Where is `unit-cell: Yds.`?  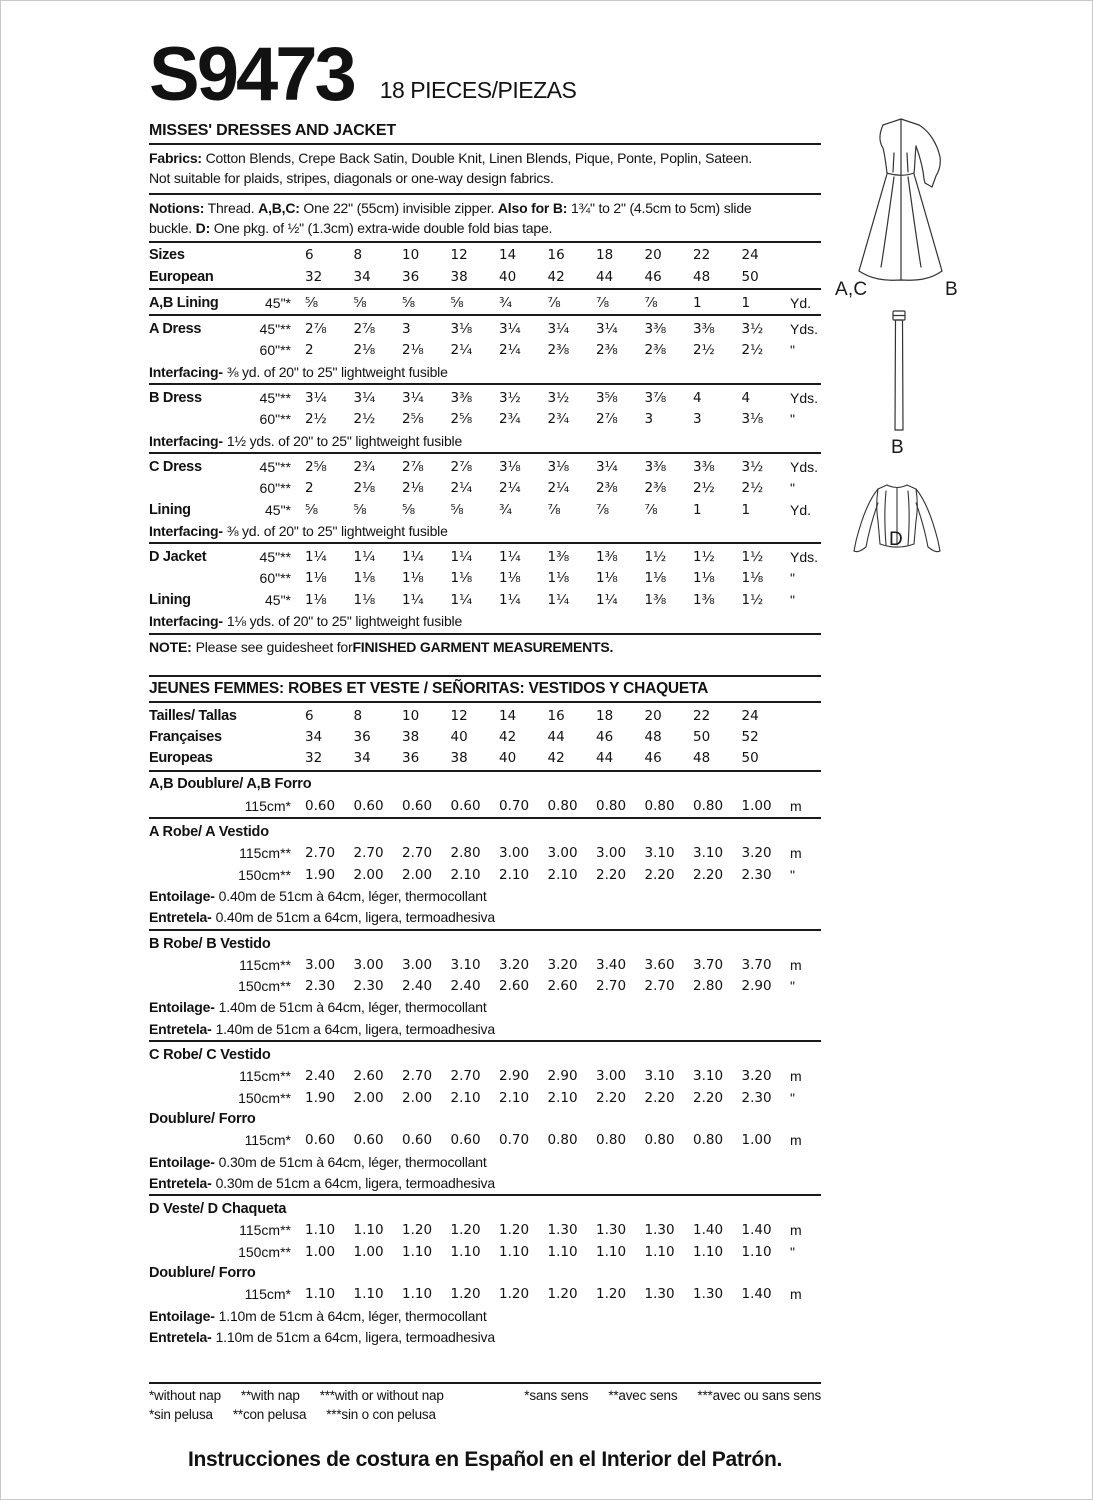
unit-cell: Yds. is located at coordinates (804, 466).